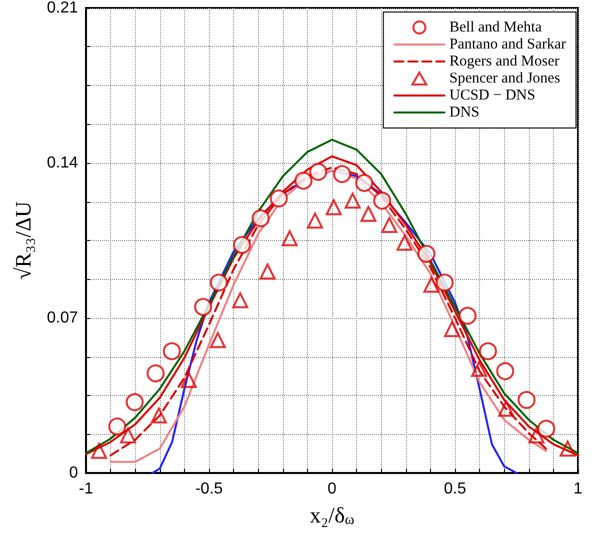 Image resolution: width=592 pixels, height=533 pixels. What do you see at coordinates (507, 44) in the screenshot?
I see `legend-label: Pantano and Sarkar` at bounding box center [507, 44].